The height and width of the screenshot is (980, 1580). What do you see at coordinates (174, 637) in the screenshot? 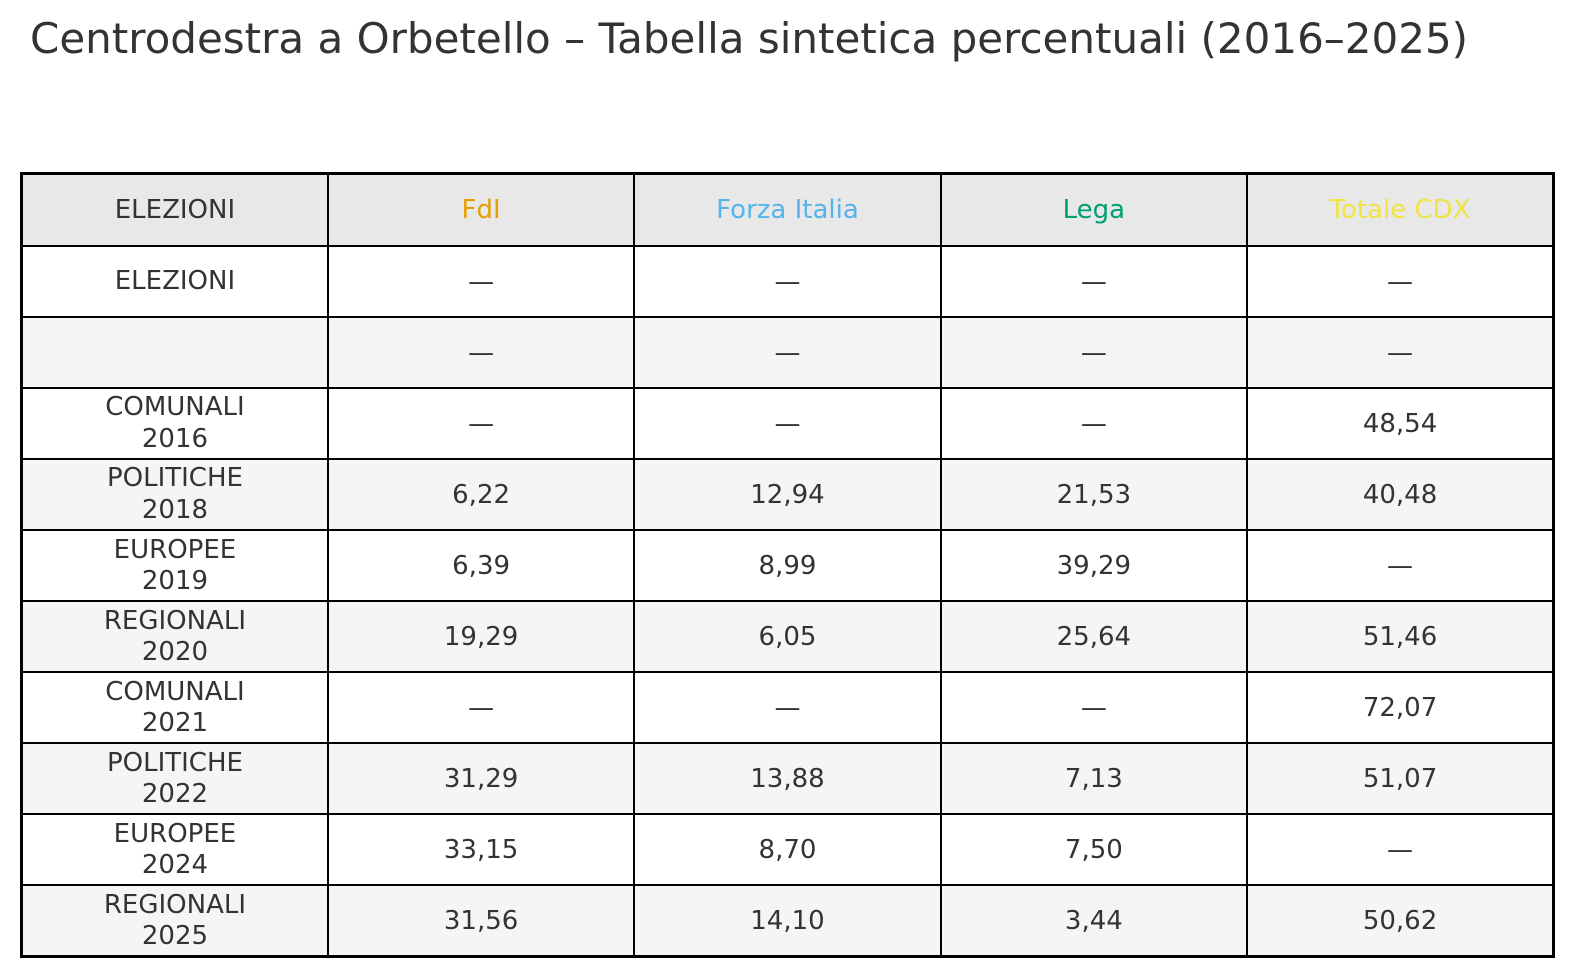
I see `election-label-cell: REGIONALI 2020` at bounding box center [174, 637].